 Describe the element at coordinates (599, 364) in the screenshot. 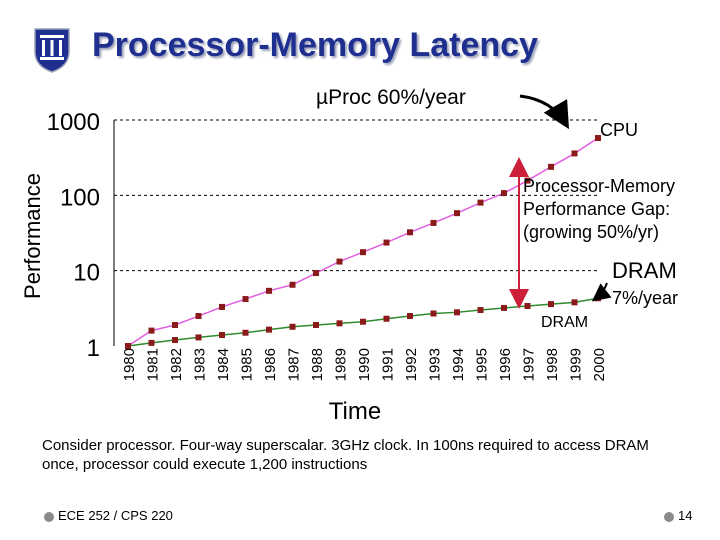

I see `x-tick-label: 2000` at that location.